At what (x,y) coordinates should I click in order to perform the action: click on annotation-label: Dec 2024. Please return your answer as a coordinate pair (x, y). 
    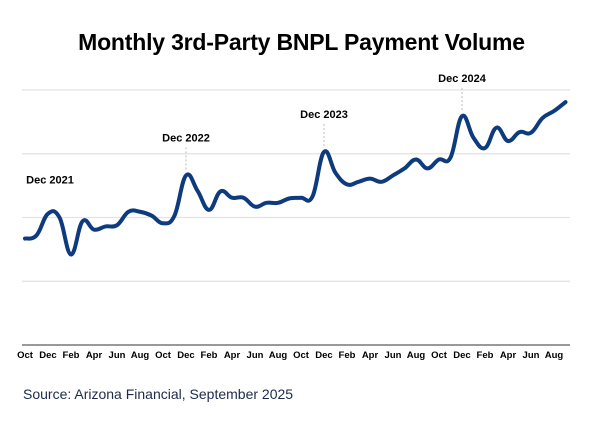
    Looking at the image, I should click on (462, 79).